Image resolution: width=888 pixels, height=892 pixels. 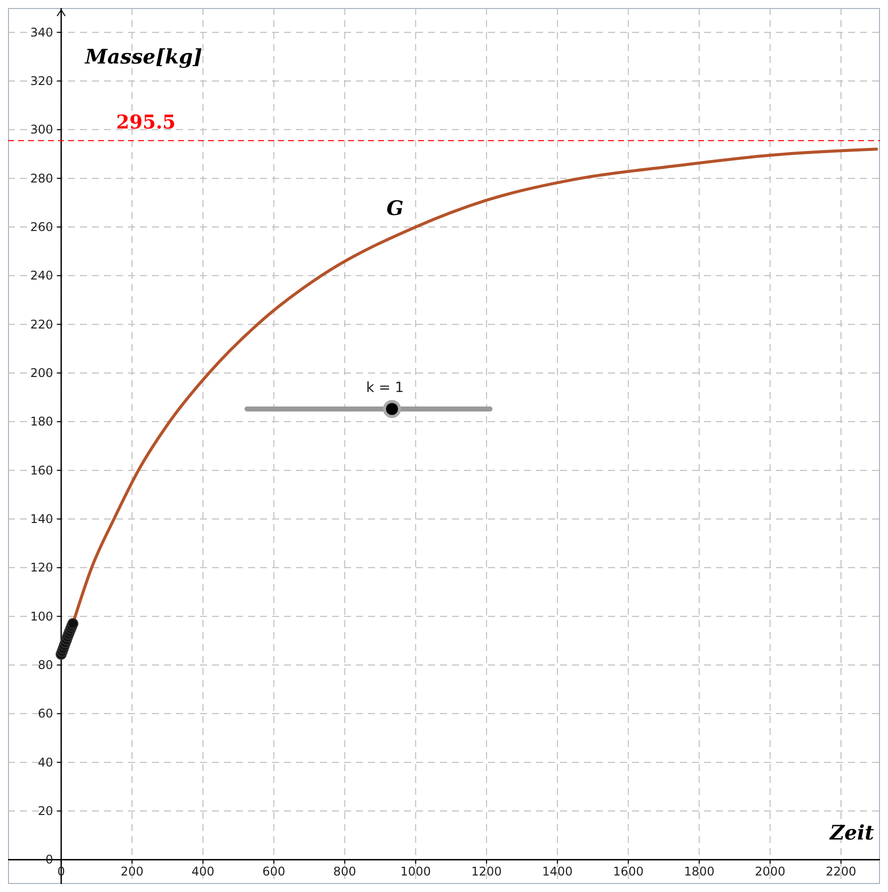 I want to click on y-tick-label: 100, so click(x=42, y=616).